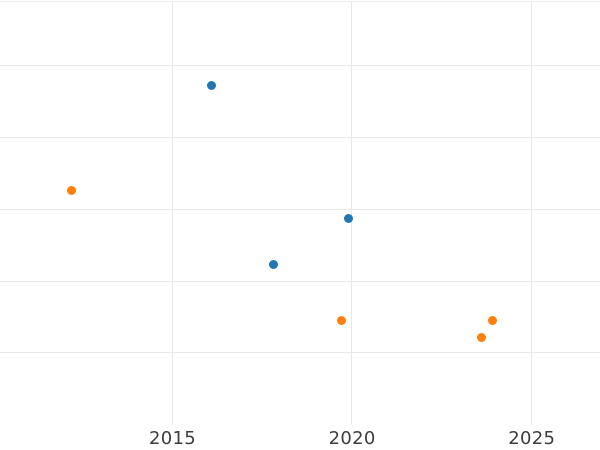 The height and width of the screenshot is (450, 600). What do you see at coordinates (352, 438) in the screenshot?
I see `x-tick-label: 2020` at bounding box center [352, 438].